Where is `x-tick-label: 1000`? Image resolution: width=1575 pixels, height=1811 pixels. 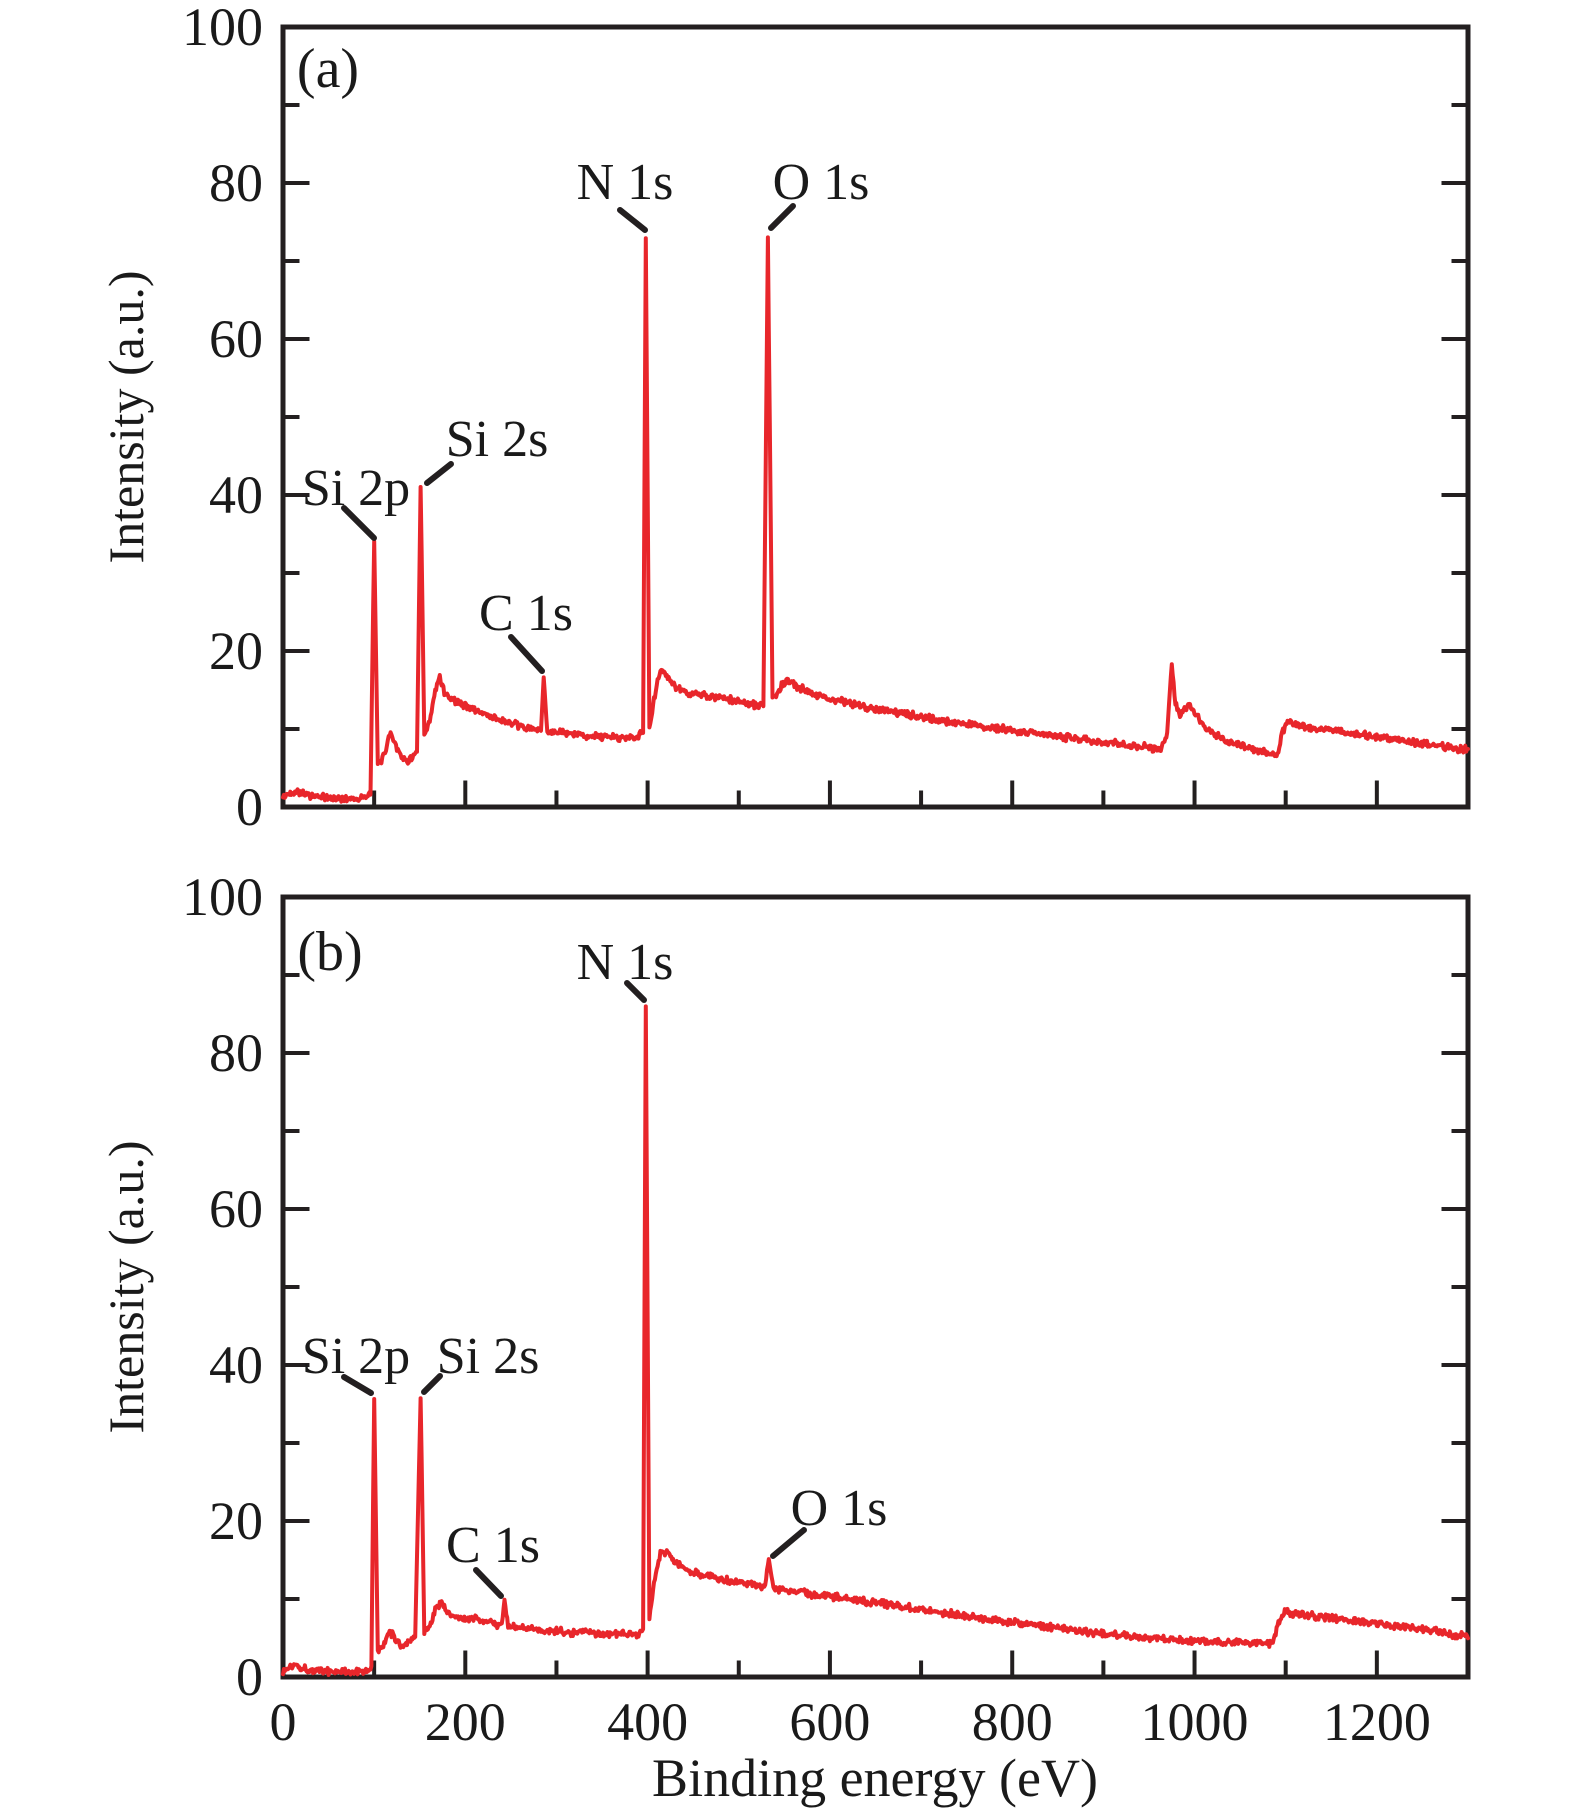
x-tick-label: 1000 is located at coordinates (1194, 1722).